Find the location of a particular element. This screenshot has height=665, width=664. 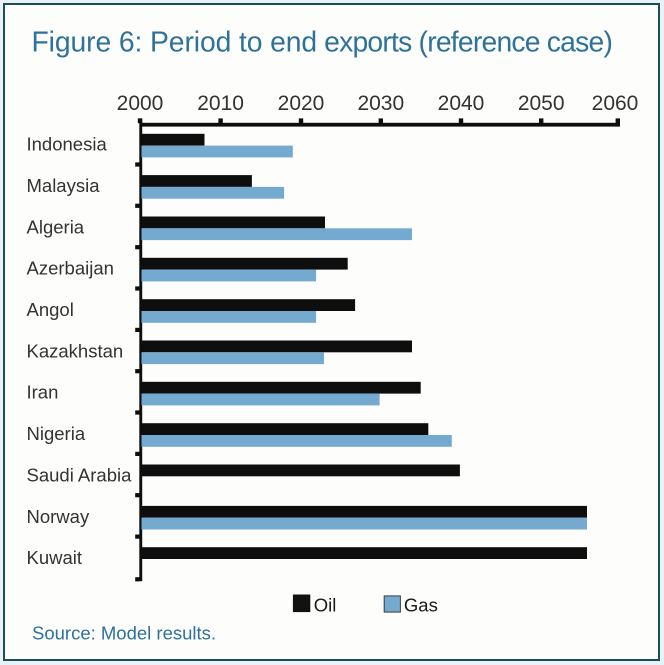

svg-text: Angol is located at coordinates (50, 309).